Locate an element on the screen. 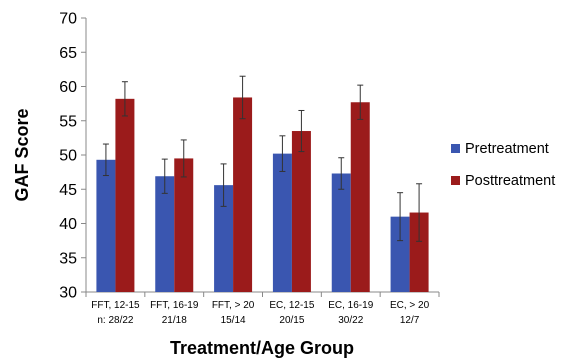  x-tick-sublabel: 15/14 is located at coordinates (233, 320).